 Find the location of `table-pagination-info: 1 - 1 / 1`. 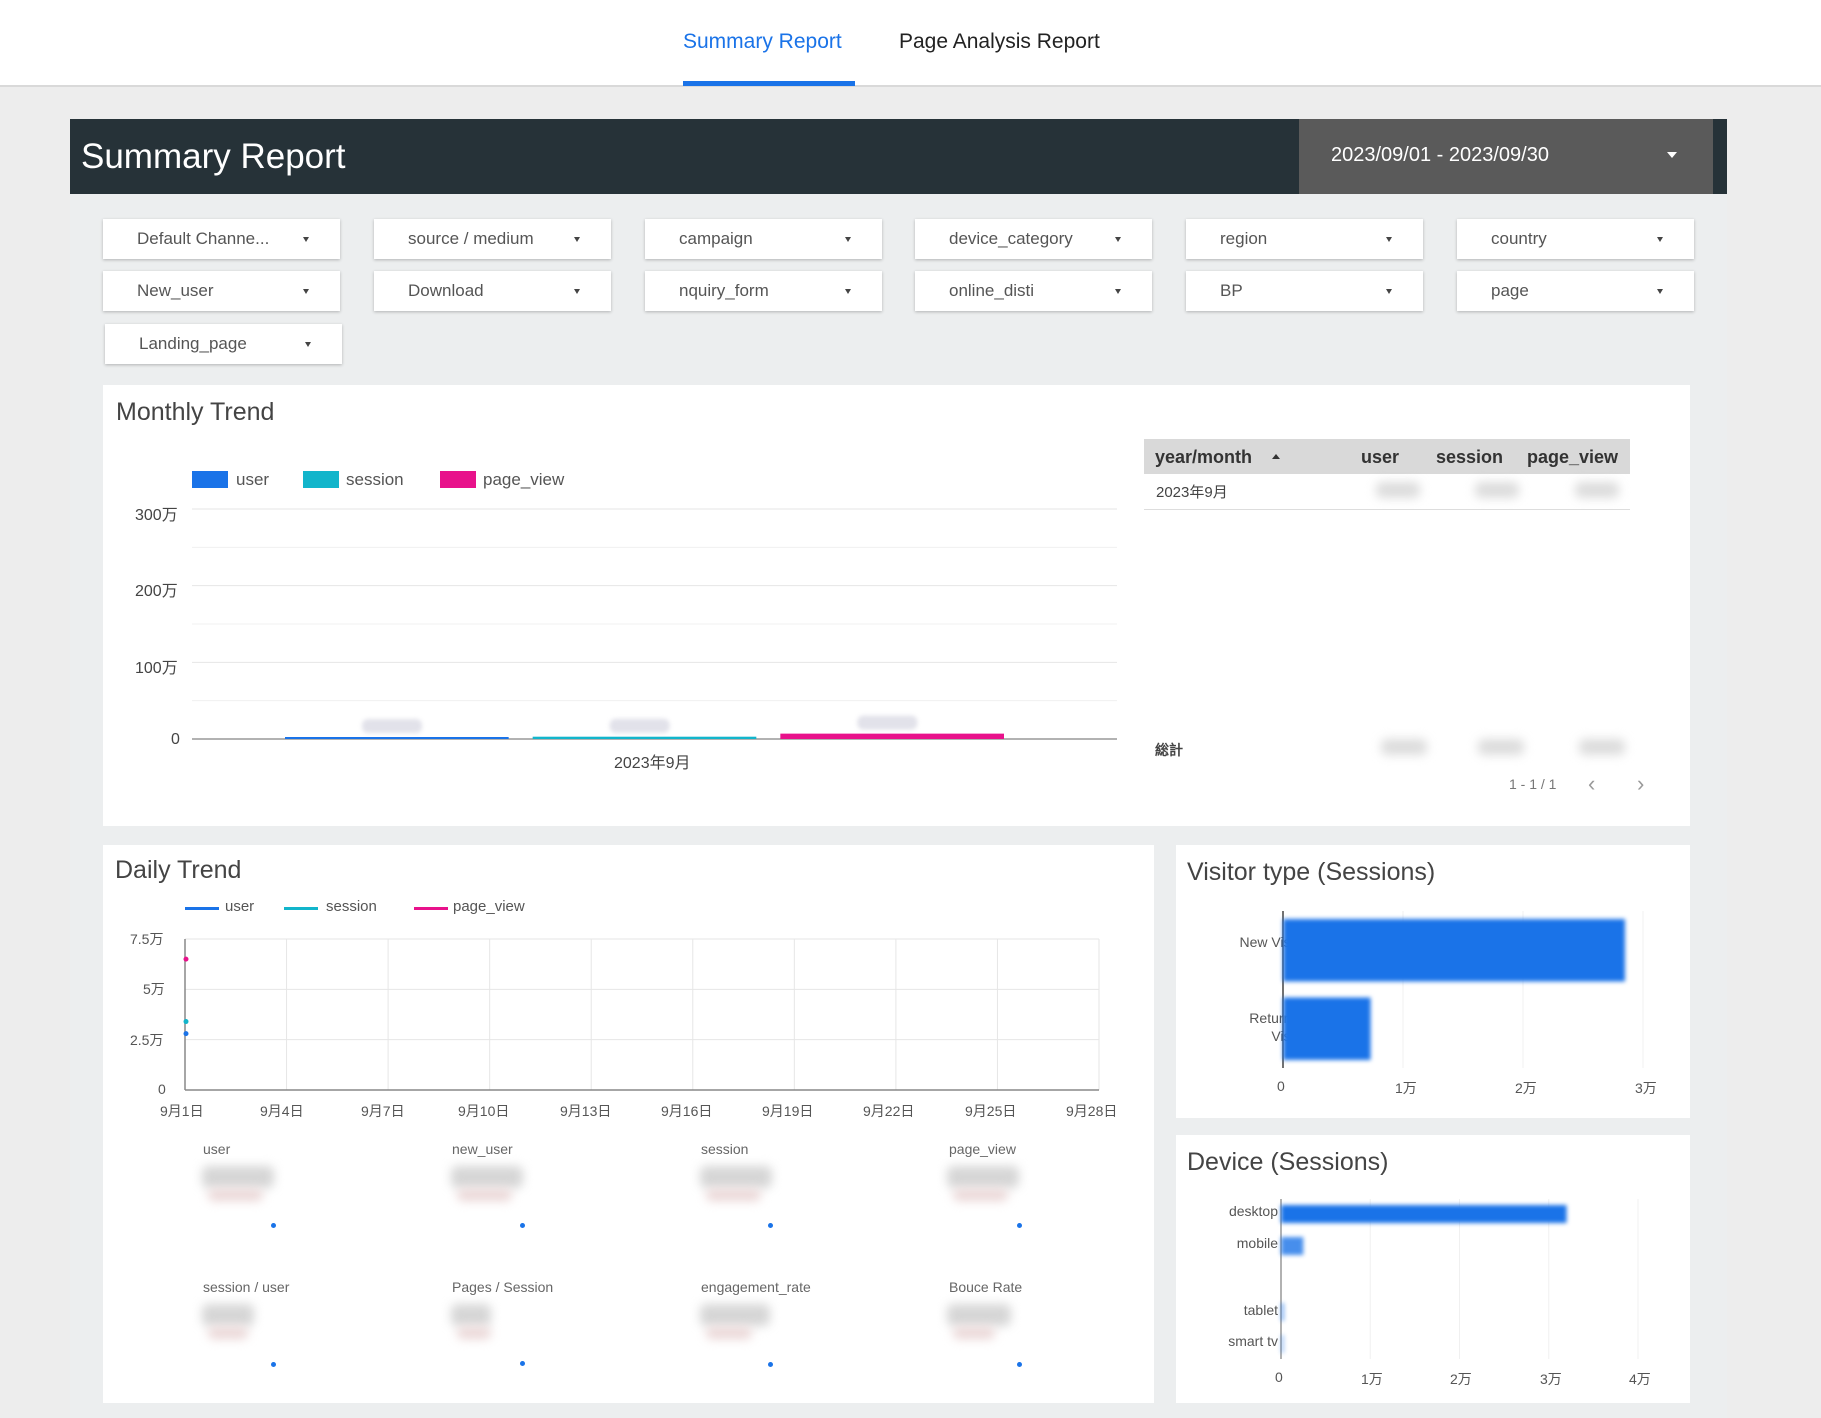

table-pagination-info: 1 - 1 / 1 is located at coordinates (1533, 784).